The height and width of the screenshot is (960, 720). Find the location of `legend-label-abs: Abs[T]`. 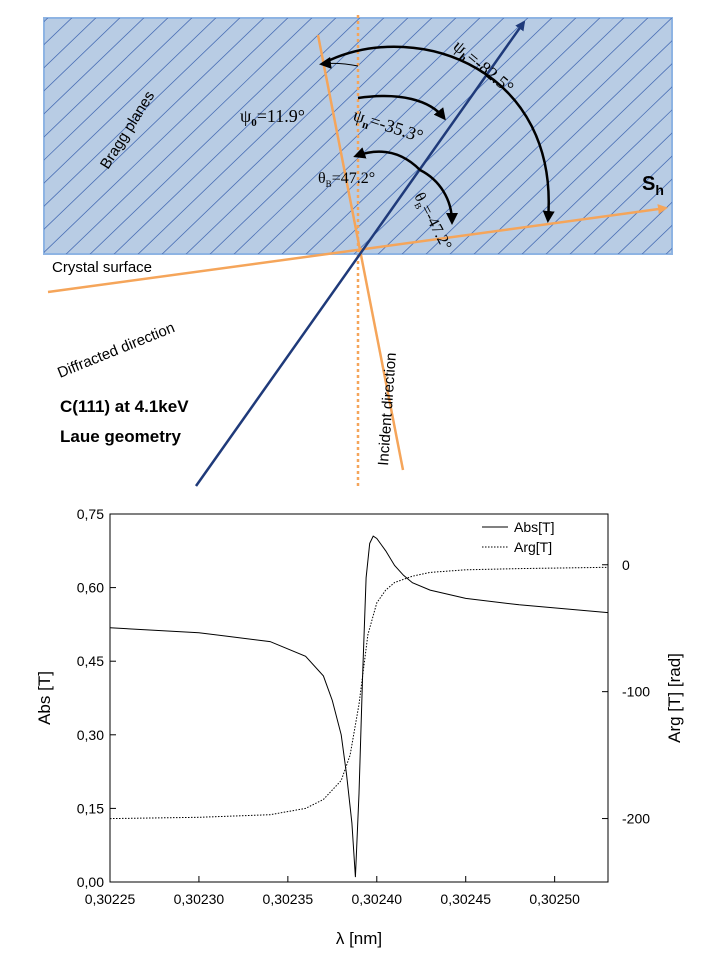

legend-label-abs: Abs[T] is located at coordinates (534, 527).